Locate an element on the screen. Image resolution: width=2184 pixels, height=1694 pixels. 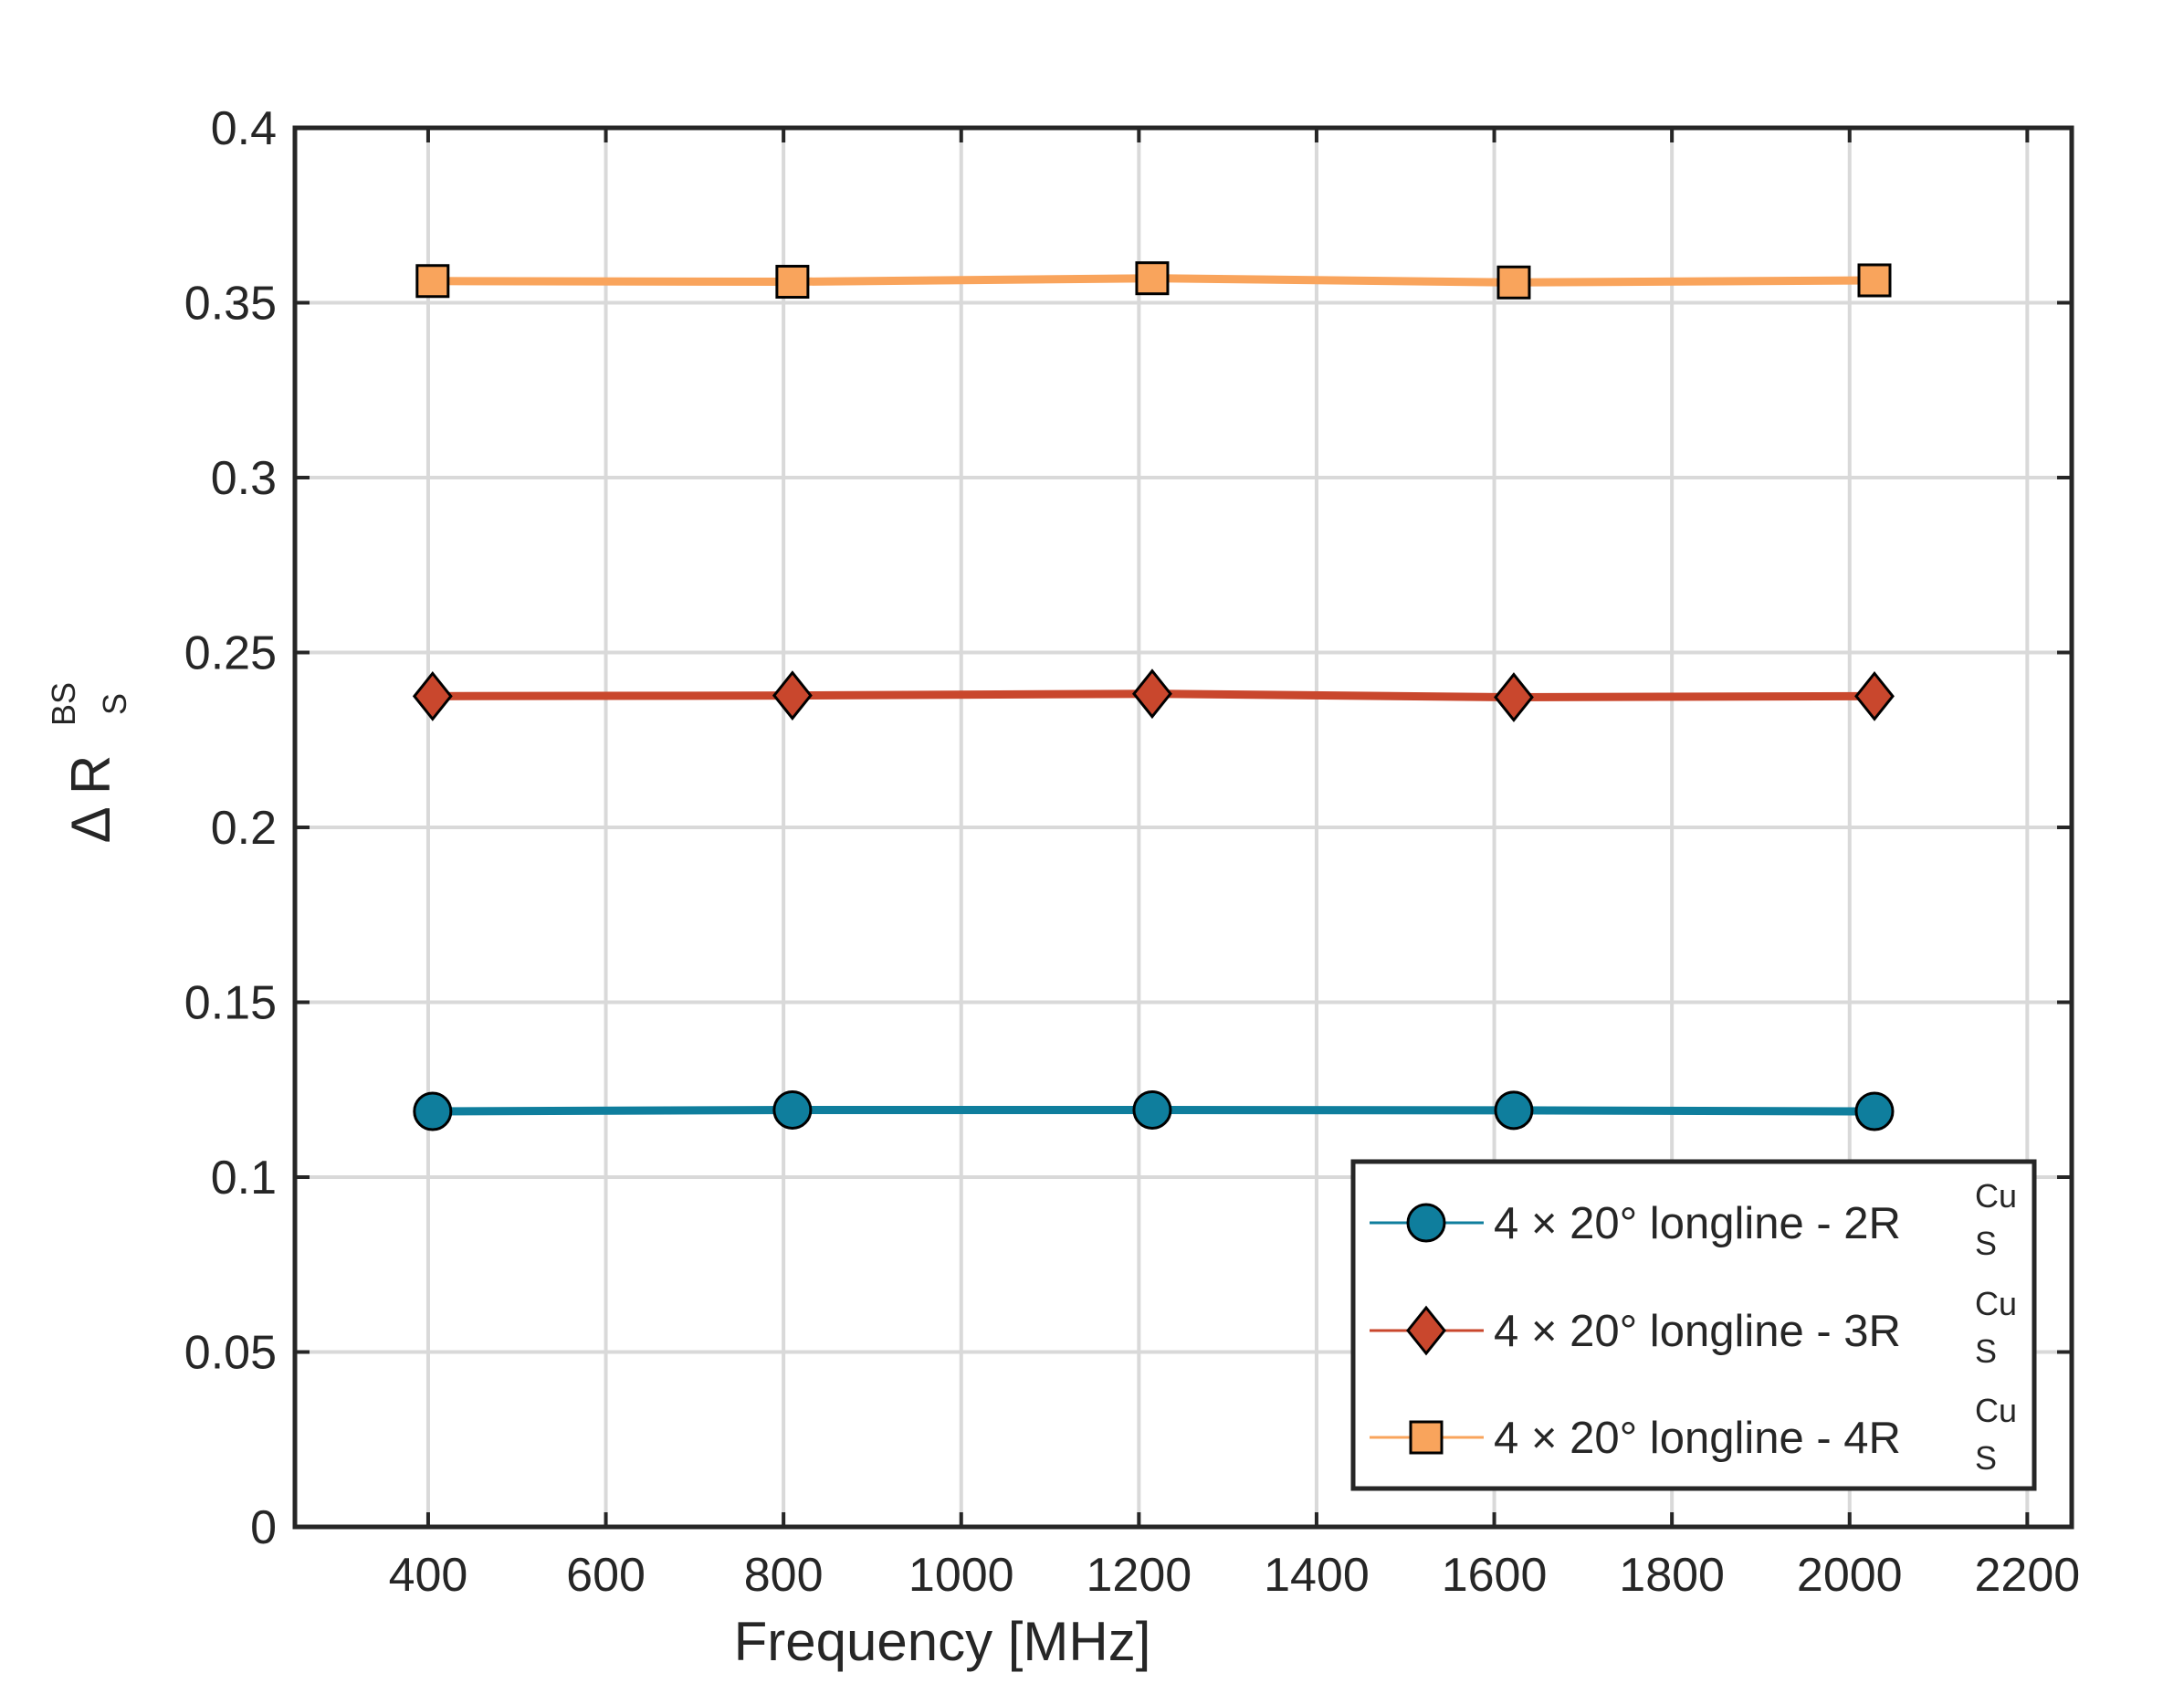
y-tick-label: 0.15 is located at coordinates (230, 1004).